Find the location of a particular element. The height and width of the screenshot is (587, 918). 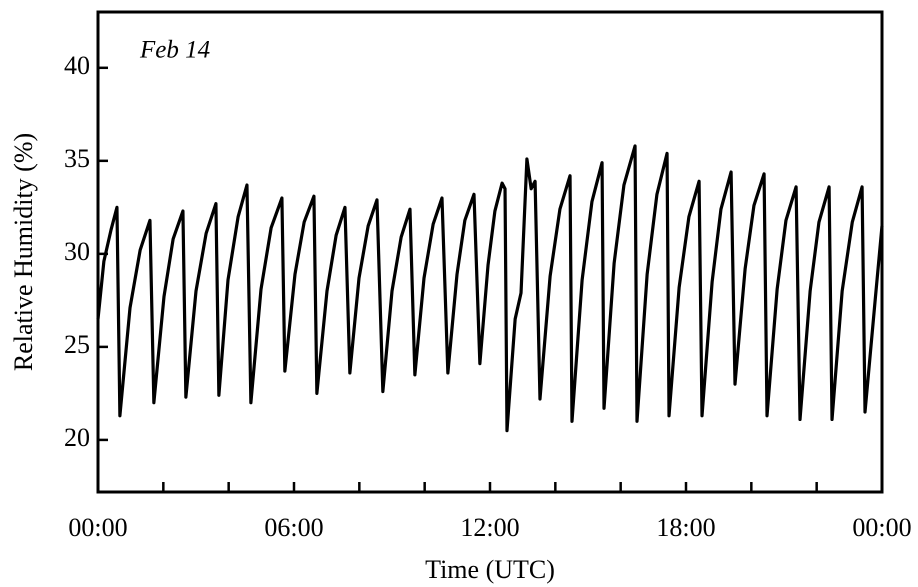

y-tick-label: 20 is located at coordinates (77, 437).